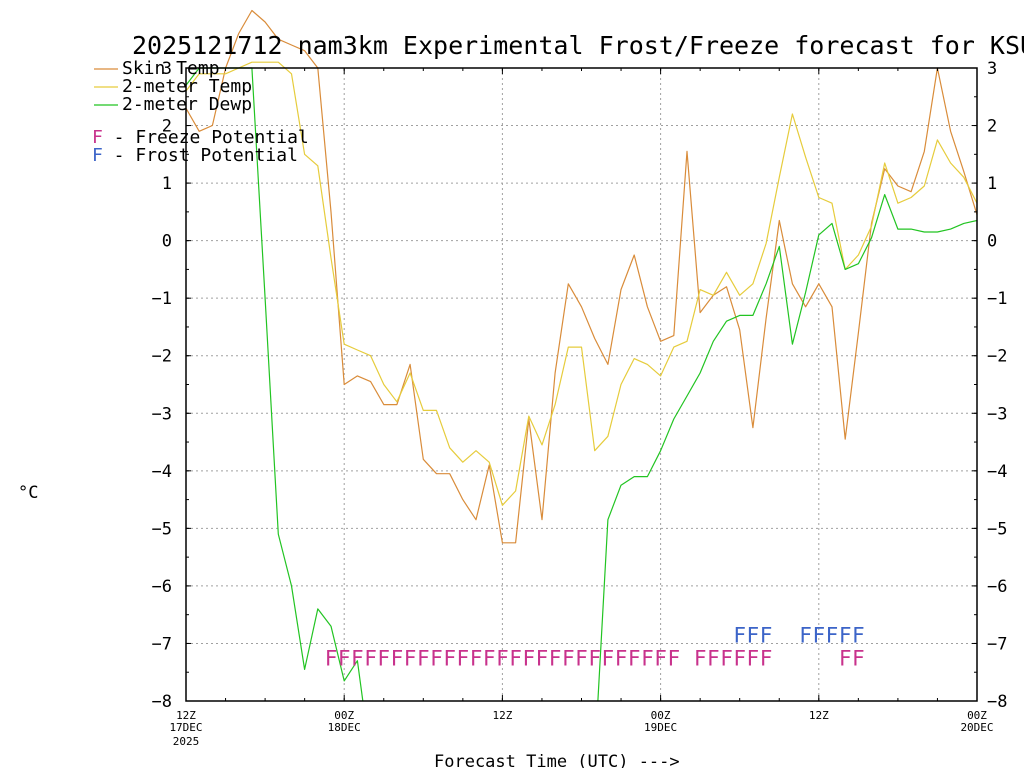  I want to click on y-tick-label: −1, so click(162, 299).